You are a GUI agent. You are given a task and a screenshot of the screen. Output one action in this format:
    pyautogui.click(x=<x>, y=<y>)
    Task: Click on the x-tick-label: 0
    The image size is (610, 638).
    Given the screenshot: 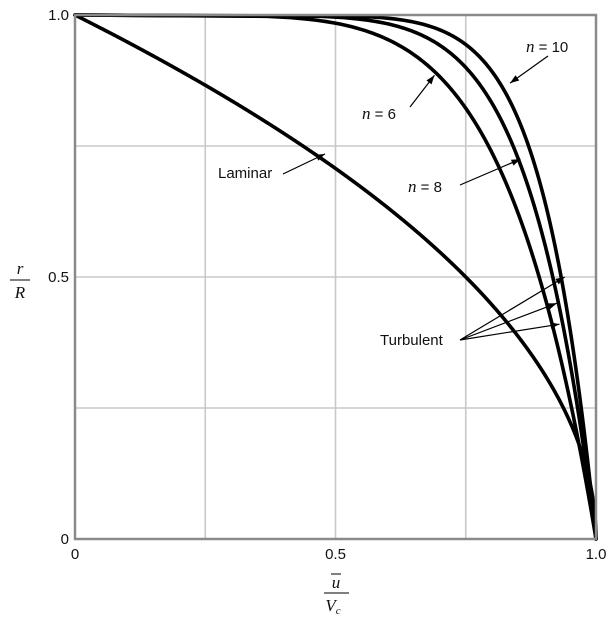 What is the action you would take?
    pyautogui.click(x=75, y=554)
    